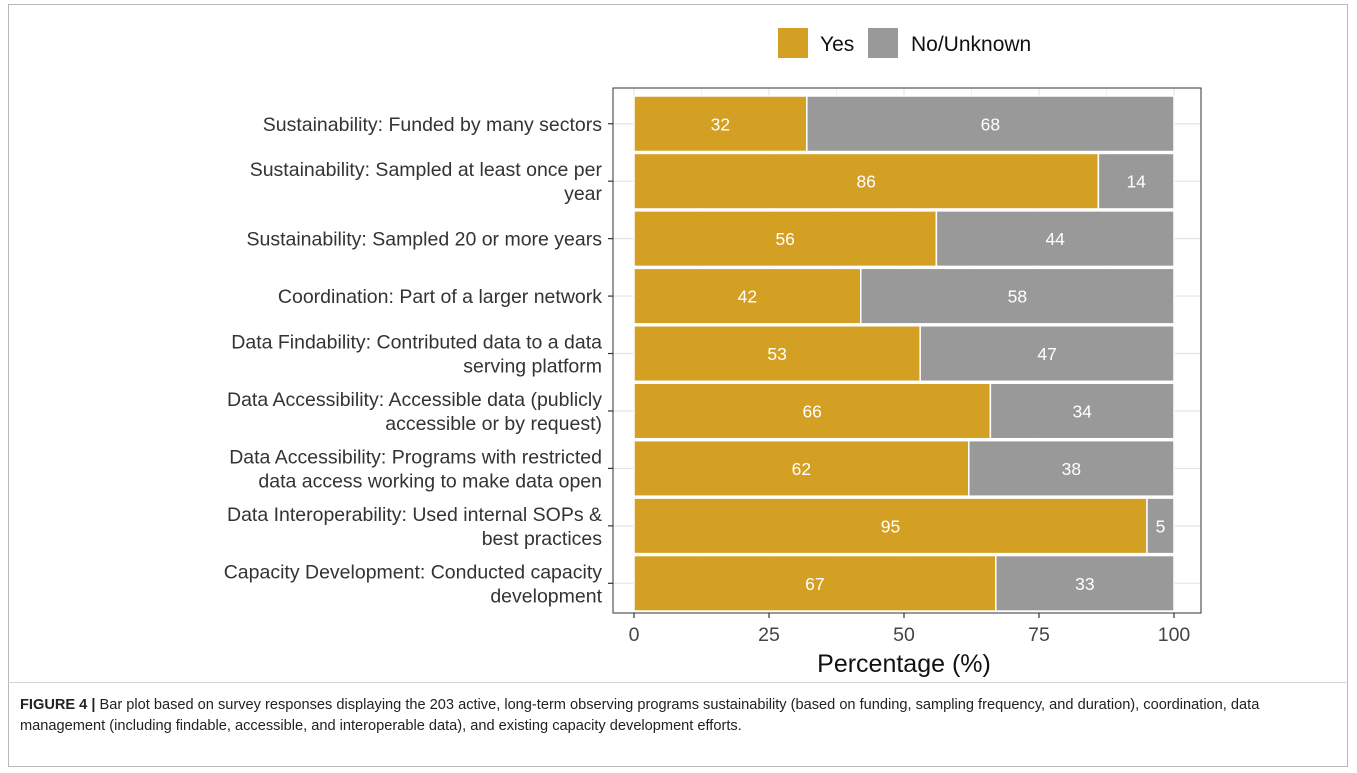  Describe the element at coordinates (440, 297) in the screenshot. I see `category-label: Coordination: Part of a larger network` at that location.